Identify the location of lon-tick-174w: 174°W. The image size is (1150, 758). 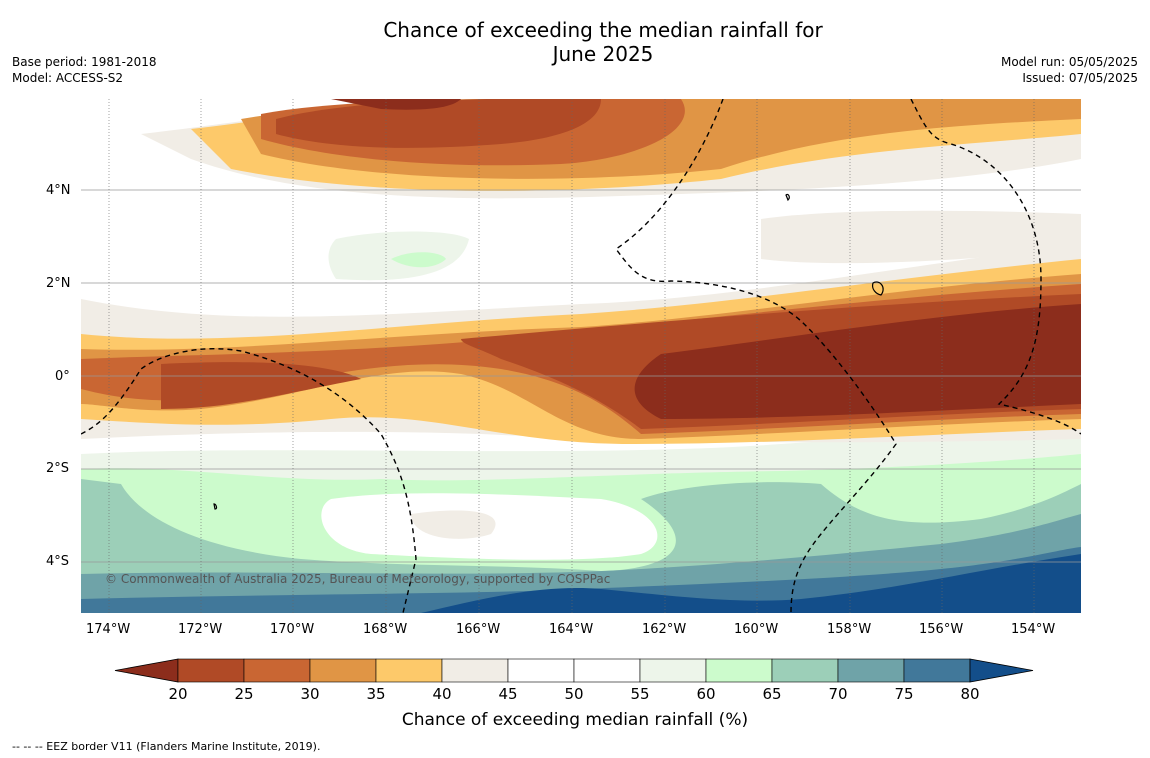
(108, 629).